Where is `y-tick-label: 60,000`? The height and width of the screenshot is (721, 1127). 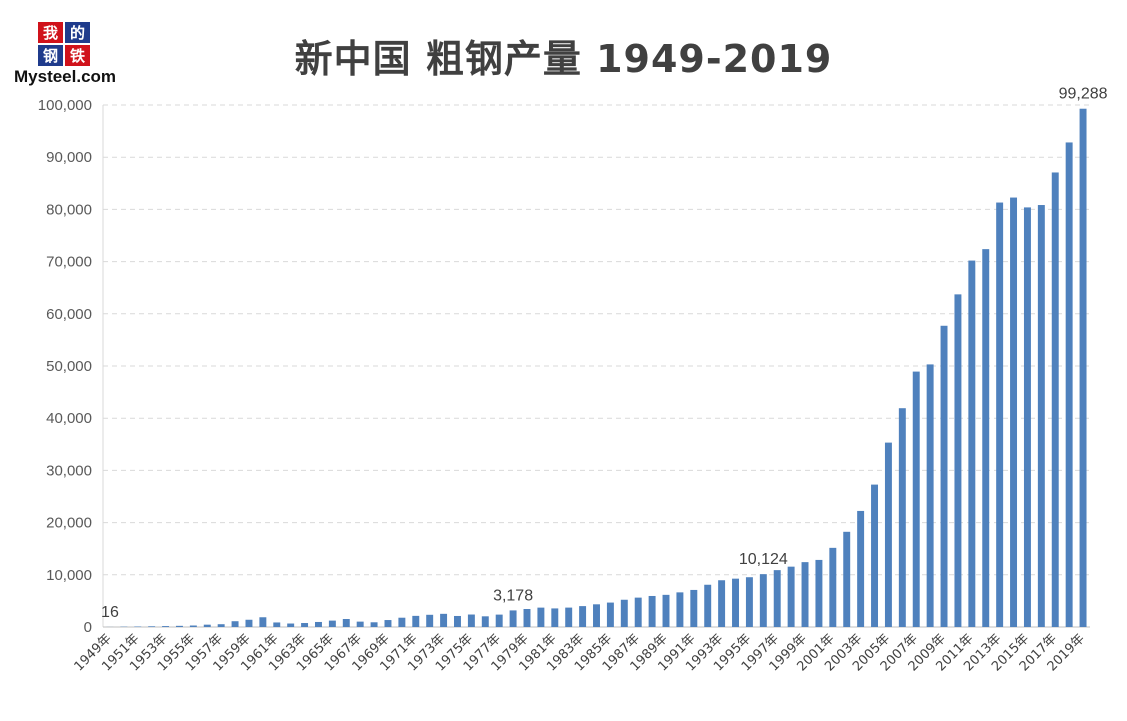 y-tick-label: 60,000 is located at coordinates (69, 314).